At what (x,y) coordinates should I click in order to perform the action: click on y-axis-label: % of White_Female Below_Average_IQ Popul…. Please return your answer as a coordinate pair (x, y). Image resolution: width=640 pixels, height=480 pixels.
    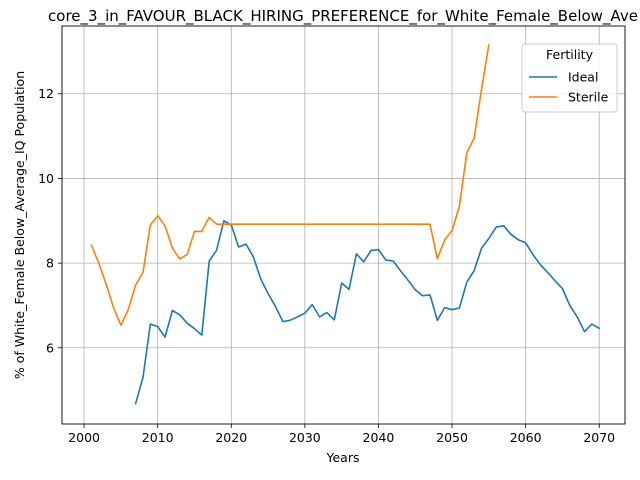
    Looking at the image, I should click on (19, 225).